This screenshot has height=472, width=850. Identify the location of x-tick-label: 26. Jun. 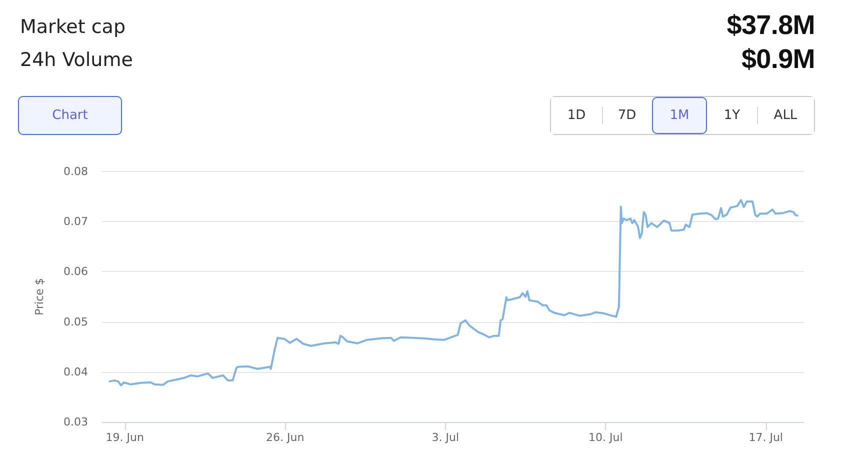
(285, 437).